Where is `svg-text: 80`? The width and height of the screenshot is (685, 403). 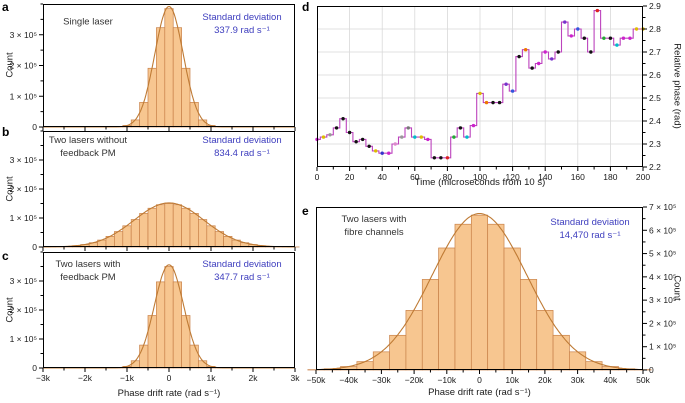
svg-text: 80 is located at coordinates (448, 177).